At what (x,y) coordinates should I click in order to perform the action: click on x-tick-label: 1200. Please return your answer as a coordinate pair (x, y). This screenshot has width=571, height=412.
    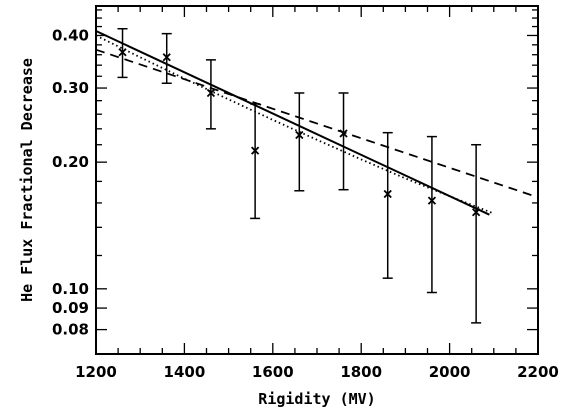
    Looking at the image, I should click on (96, 372).